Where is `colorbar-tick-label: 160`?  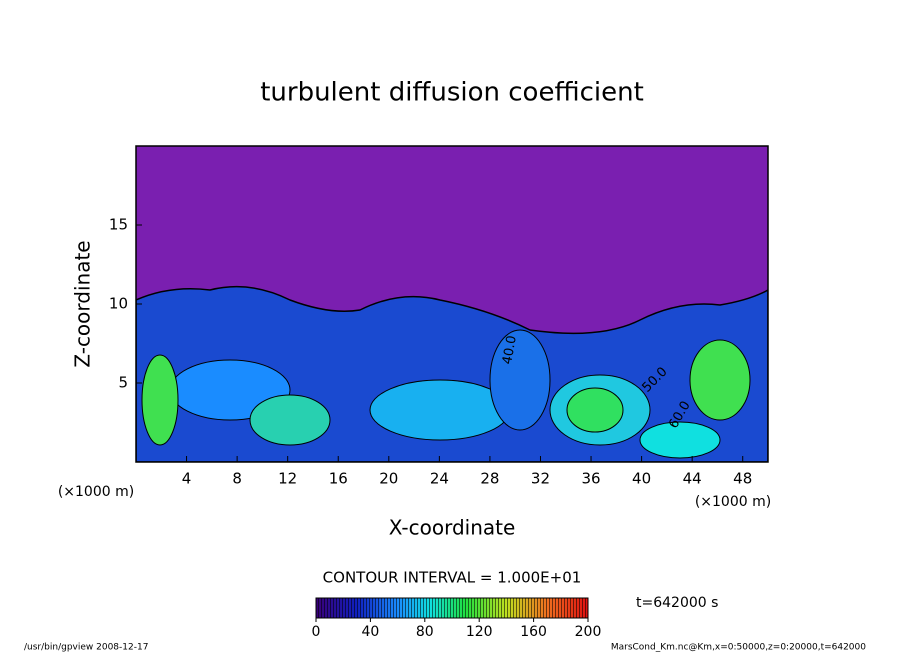 colorbar-tick-label: 160 is located at coordinates (533, 632).